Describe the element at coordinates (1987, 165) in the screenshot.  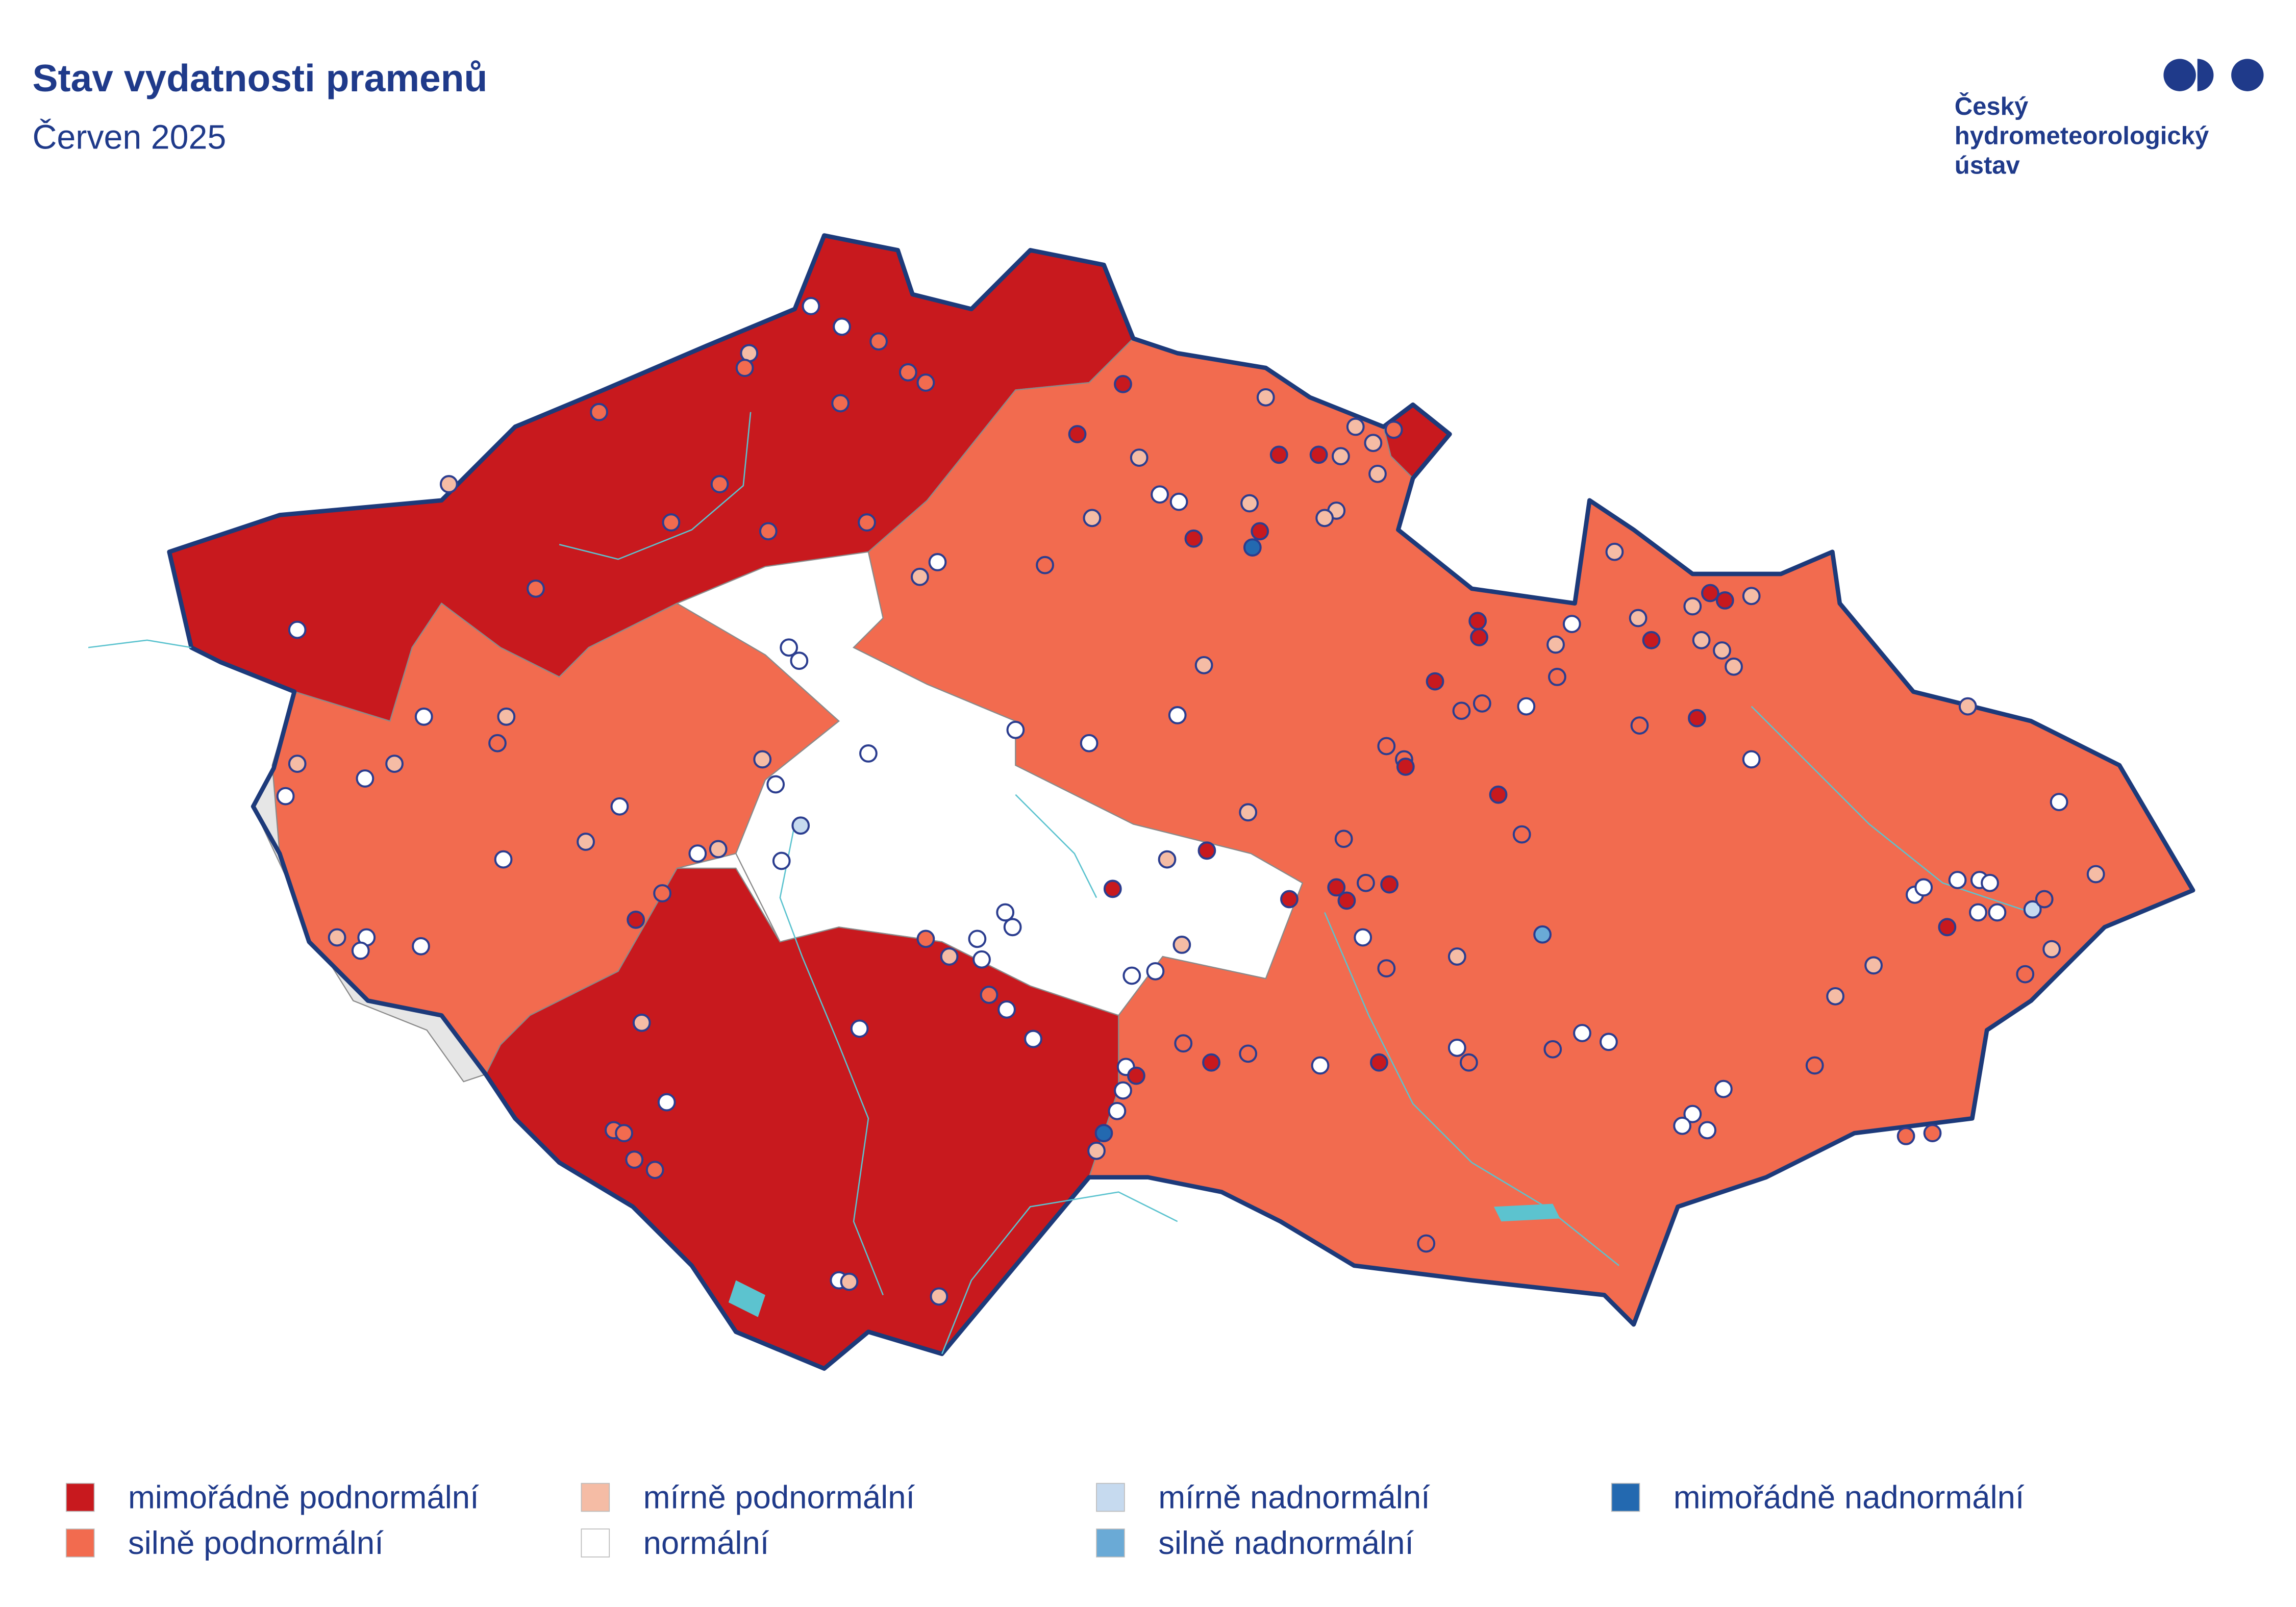
I see `logo-text: ústav` at that location.